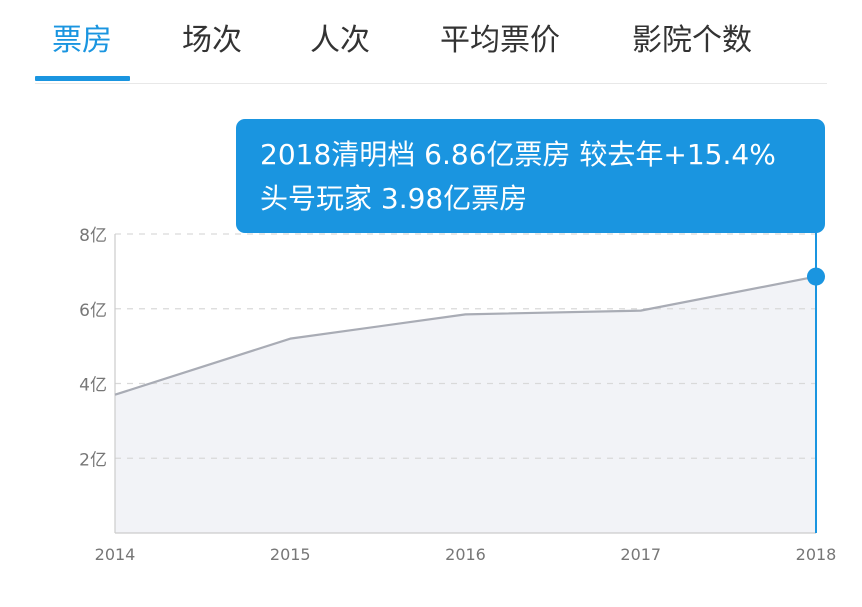 Image resolution: width=862 pixels, height=607 pixels. What do you see at coordinates (816, 276) in the screenshot?
I see `highlight-point` at bounding box center [816, 276].